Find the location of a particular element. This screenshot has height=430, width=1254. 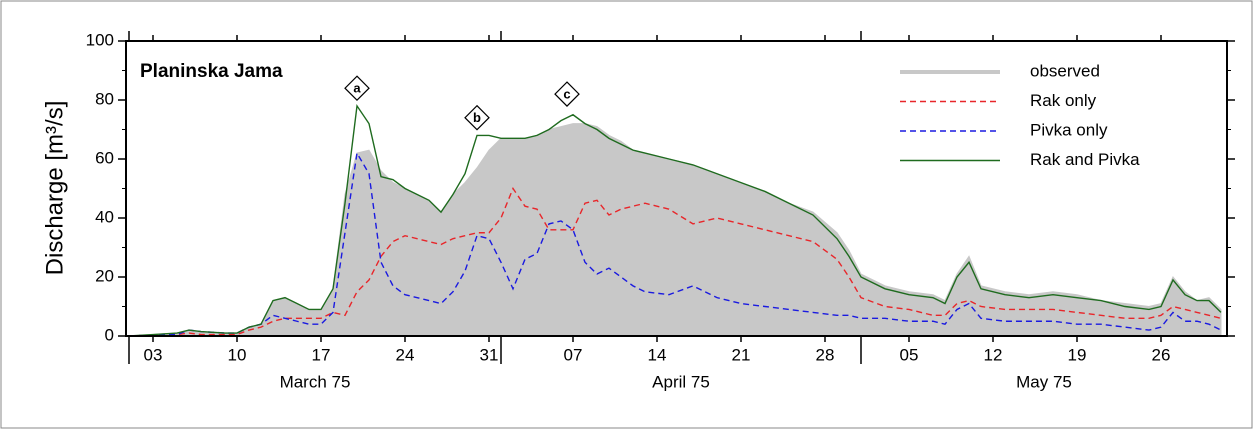

x-tick-label: 12 is located at coordinates (993, 354).